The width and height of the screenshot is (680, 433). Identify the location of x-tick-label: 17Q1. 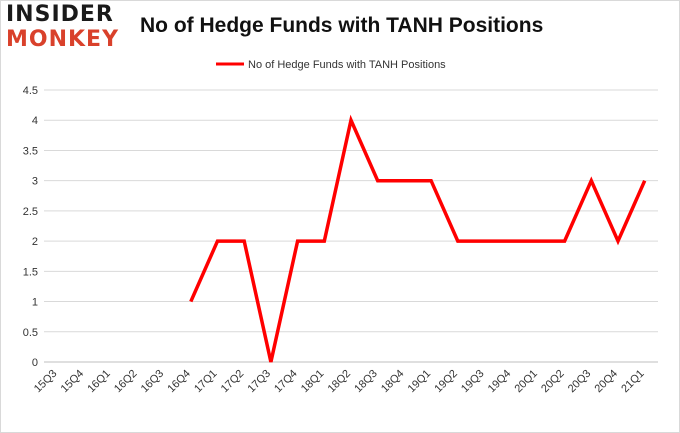
(206, 382).